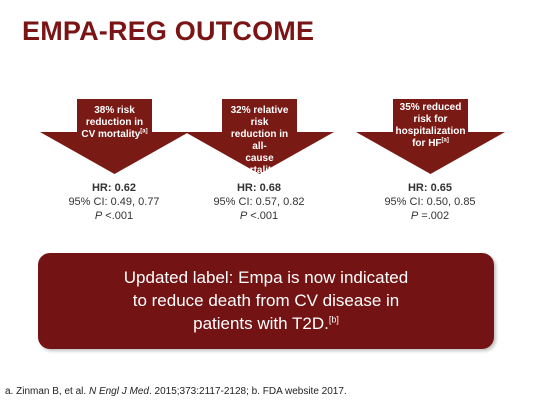 This screenshot has height=405, width=540. I want to click on slide-title: EMPA-REG OUTCOME, so click(168, 31).